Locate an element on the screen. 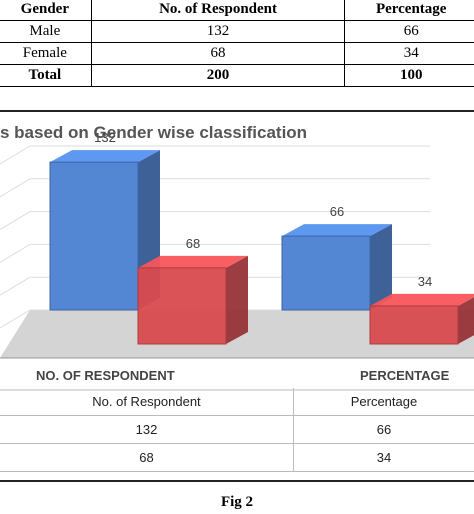 The width and height of the screenshot is (474, 514). data-table-header-percentage: Percentage is located at coordinates (383, 402).